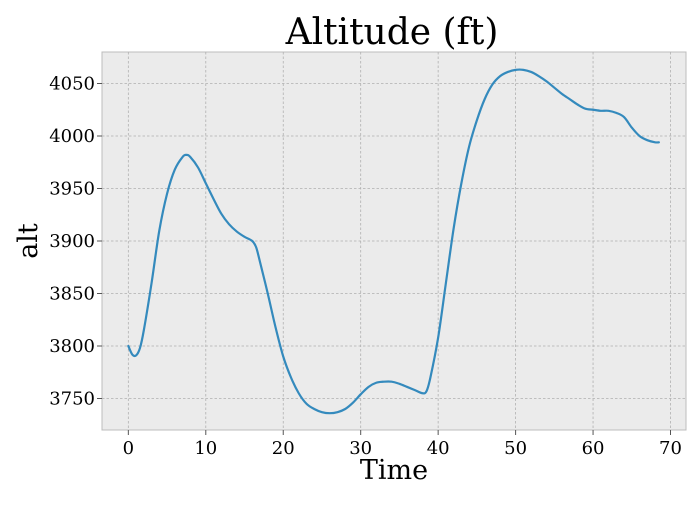 Image resolution: width=700 pixels, height=505 pixels. I want to click on x-axis-label: Time, so click(394, 470).